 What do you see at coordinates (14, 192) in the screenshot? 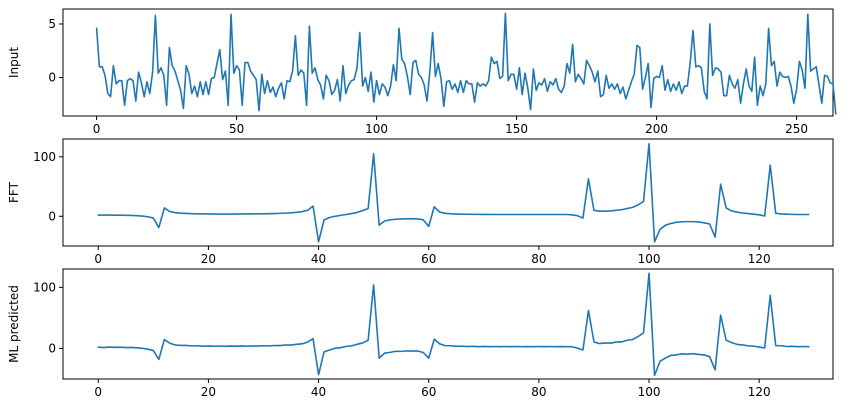
I see `y-axis-label: FFT` at bounding box center [14, 192].